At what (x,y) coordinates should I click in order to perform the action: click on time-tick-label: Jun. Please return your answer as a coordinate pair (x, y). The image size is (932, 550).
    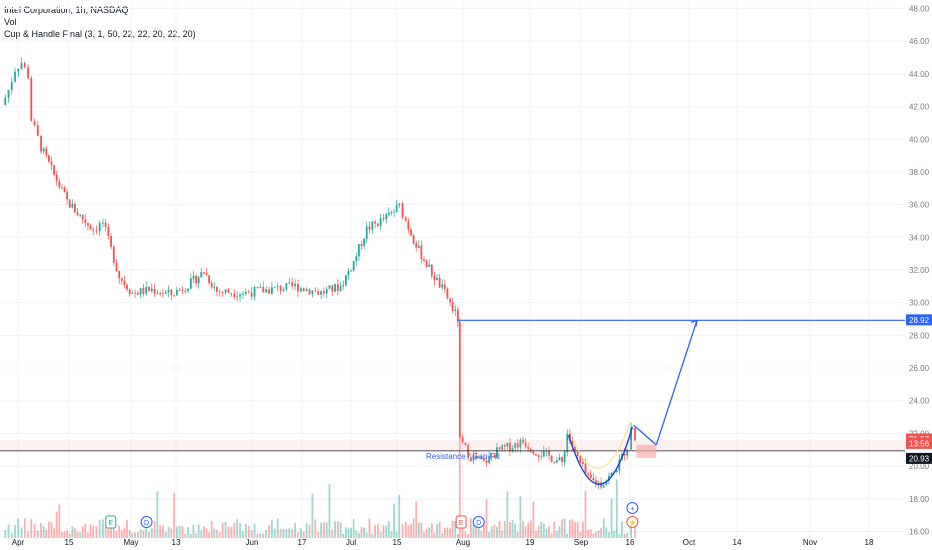
    Looking at the image, I should click on (252, 542).